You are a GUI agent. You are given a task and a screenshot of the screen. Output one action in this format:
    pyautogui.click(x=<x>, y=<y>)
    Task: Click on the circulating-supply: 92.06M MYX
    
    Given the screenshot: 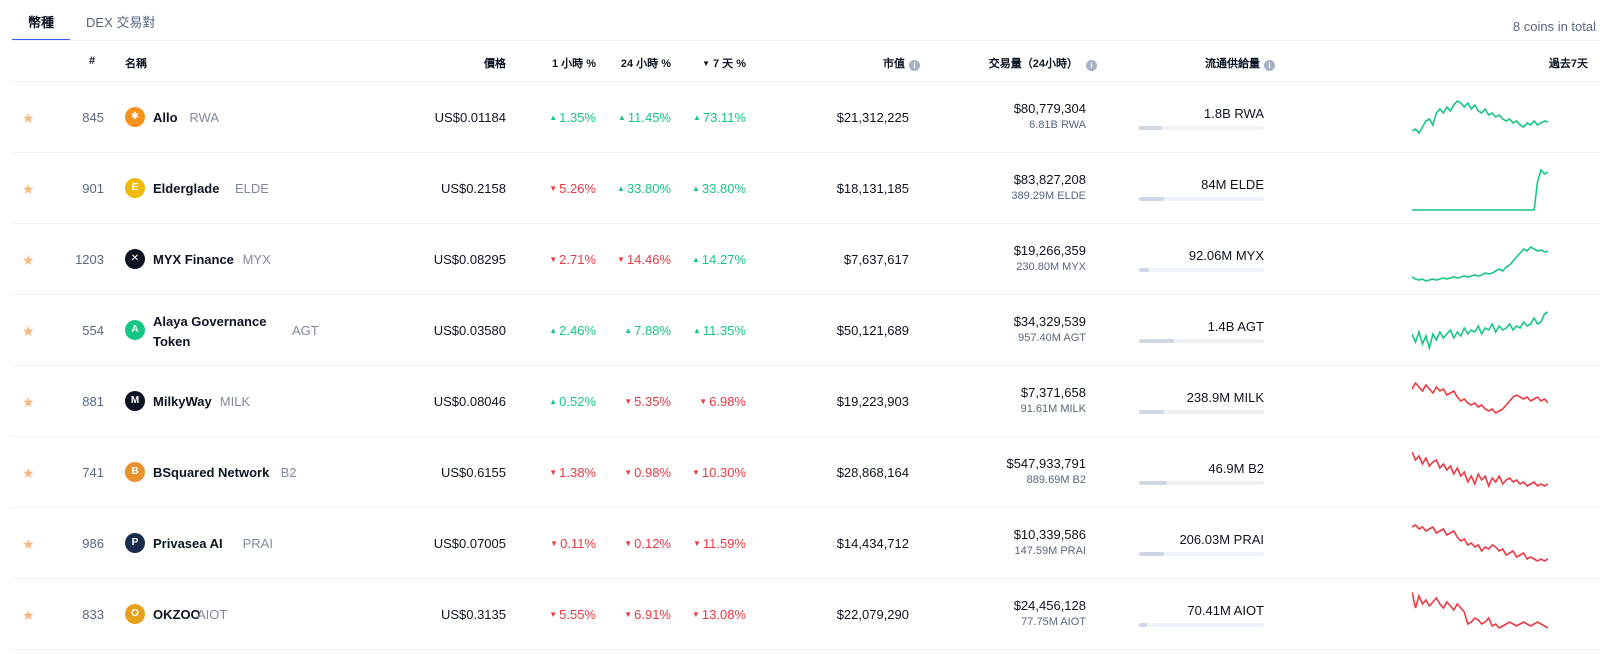 What is the action you would take?
    pyautogui.click(x=1226, y=255)
    